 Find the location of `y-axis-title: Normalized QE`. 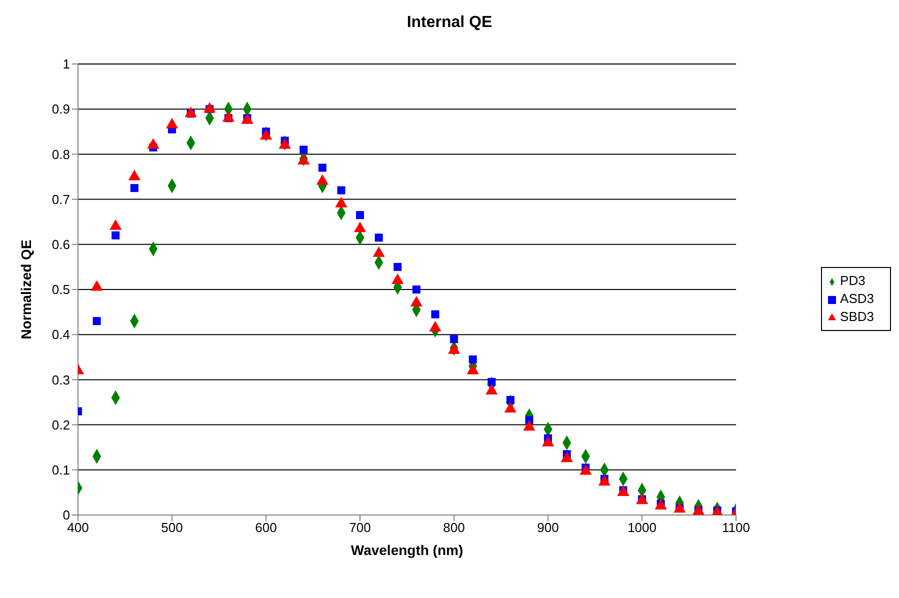

y-axis-title: Normalized QE is located at coordinates (26, 290).